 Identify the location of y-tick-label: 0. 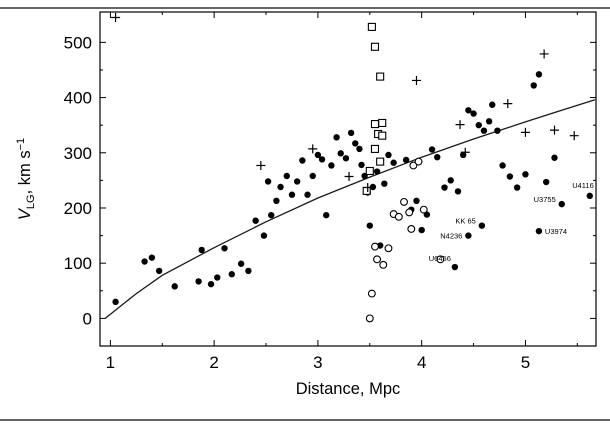
(87, 318).